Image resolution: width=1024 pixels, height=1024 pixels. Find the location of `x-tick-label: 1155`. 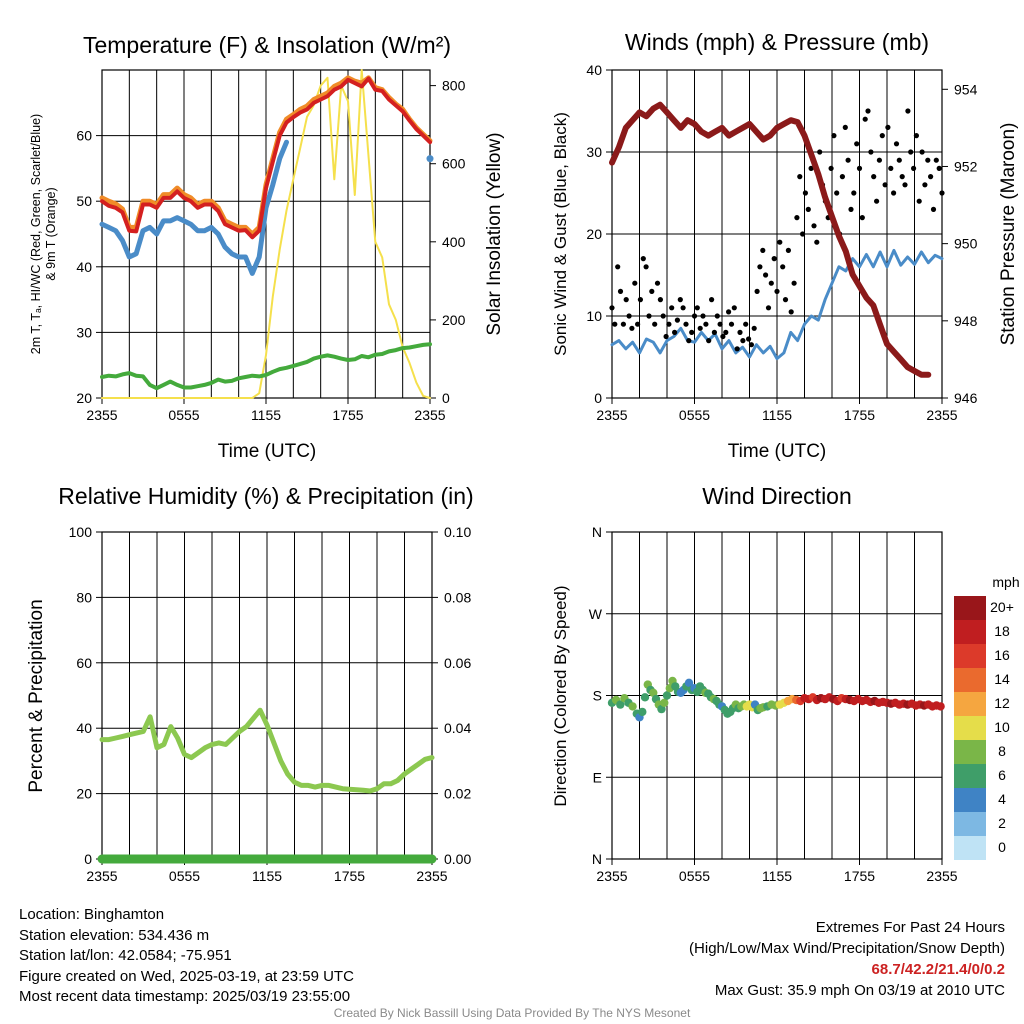

x-tick-label: 1155 is located at coordinates (777, 876).